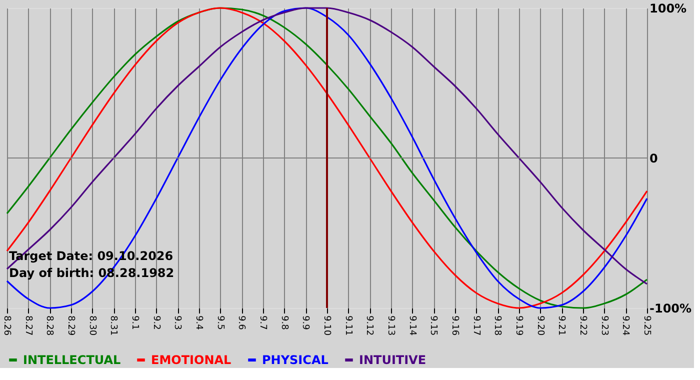 The width and height of the screenshot is (700, 380). I want to click on x-tick-label: 9.9, so click(305, 323).